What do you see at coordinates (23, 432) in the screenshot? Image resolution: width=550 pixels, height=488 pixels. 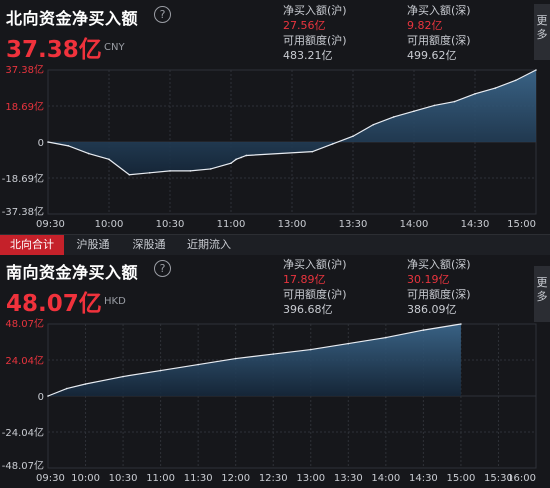 I see `y-tick-label: -24.04亿` at bounding box center [23, 432].